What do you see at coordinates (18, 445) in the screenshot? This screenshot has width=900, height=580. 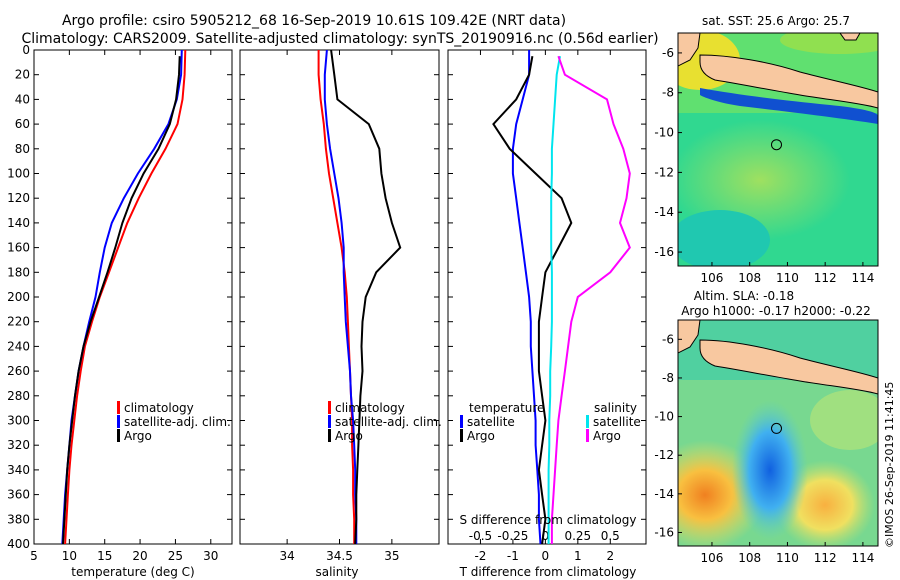 I see `depth-tick-label: 320` at bounding box center [18, 445].